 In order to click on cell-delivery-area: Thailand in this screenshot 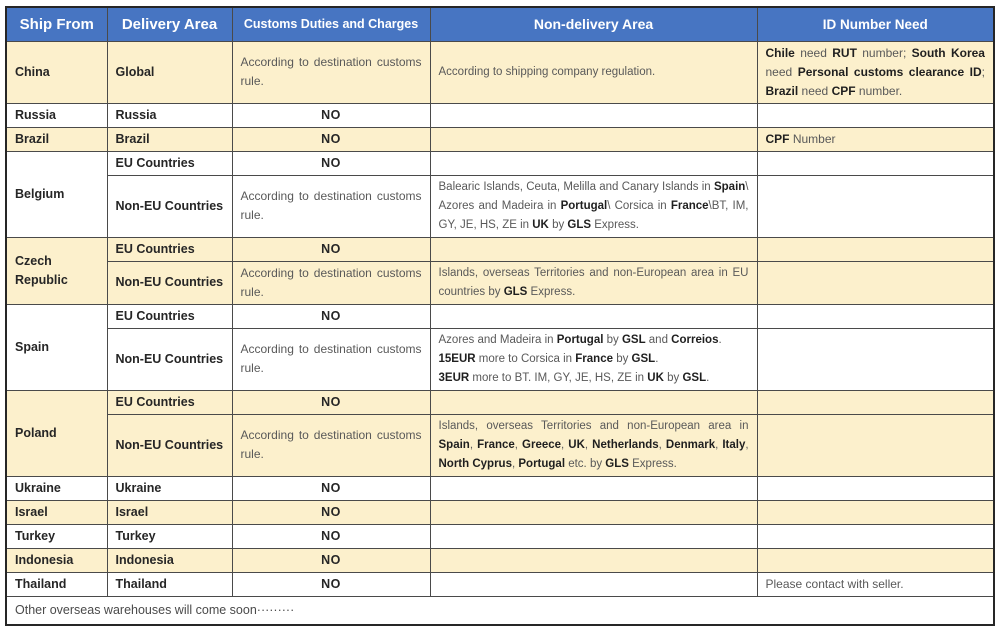, I will do `click(169, 584)`.